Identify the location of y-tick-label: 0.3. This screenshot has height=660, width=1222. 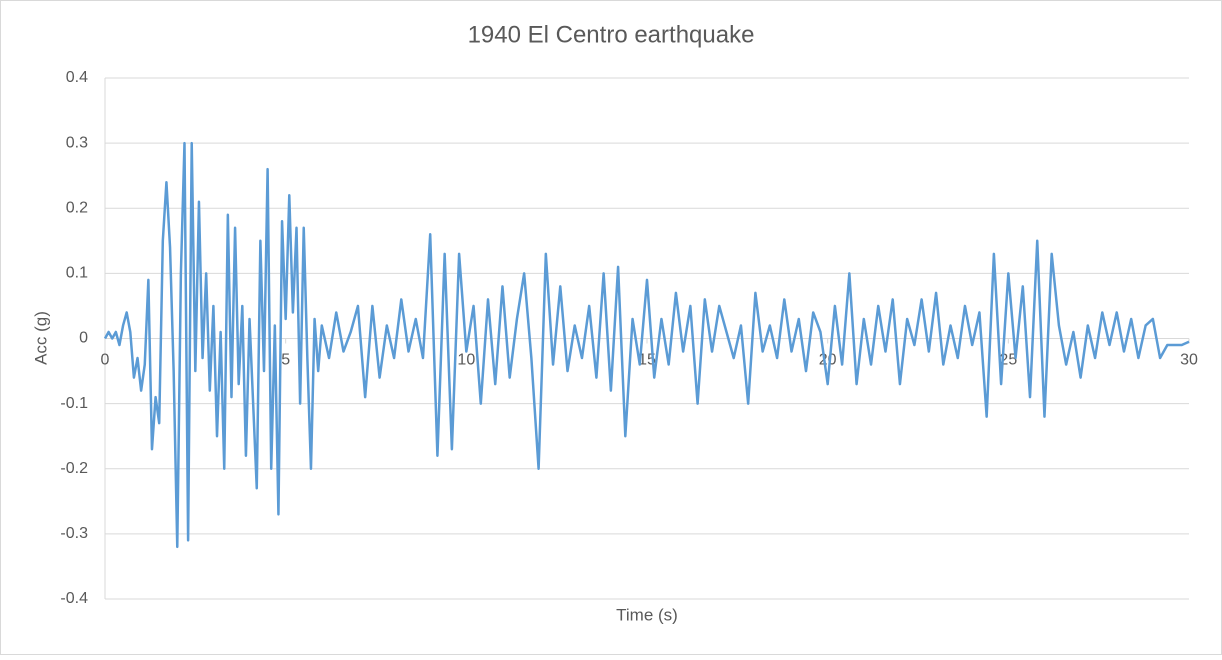
(77, 142).